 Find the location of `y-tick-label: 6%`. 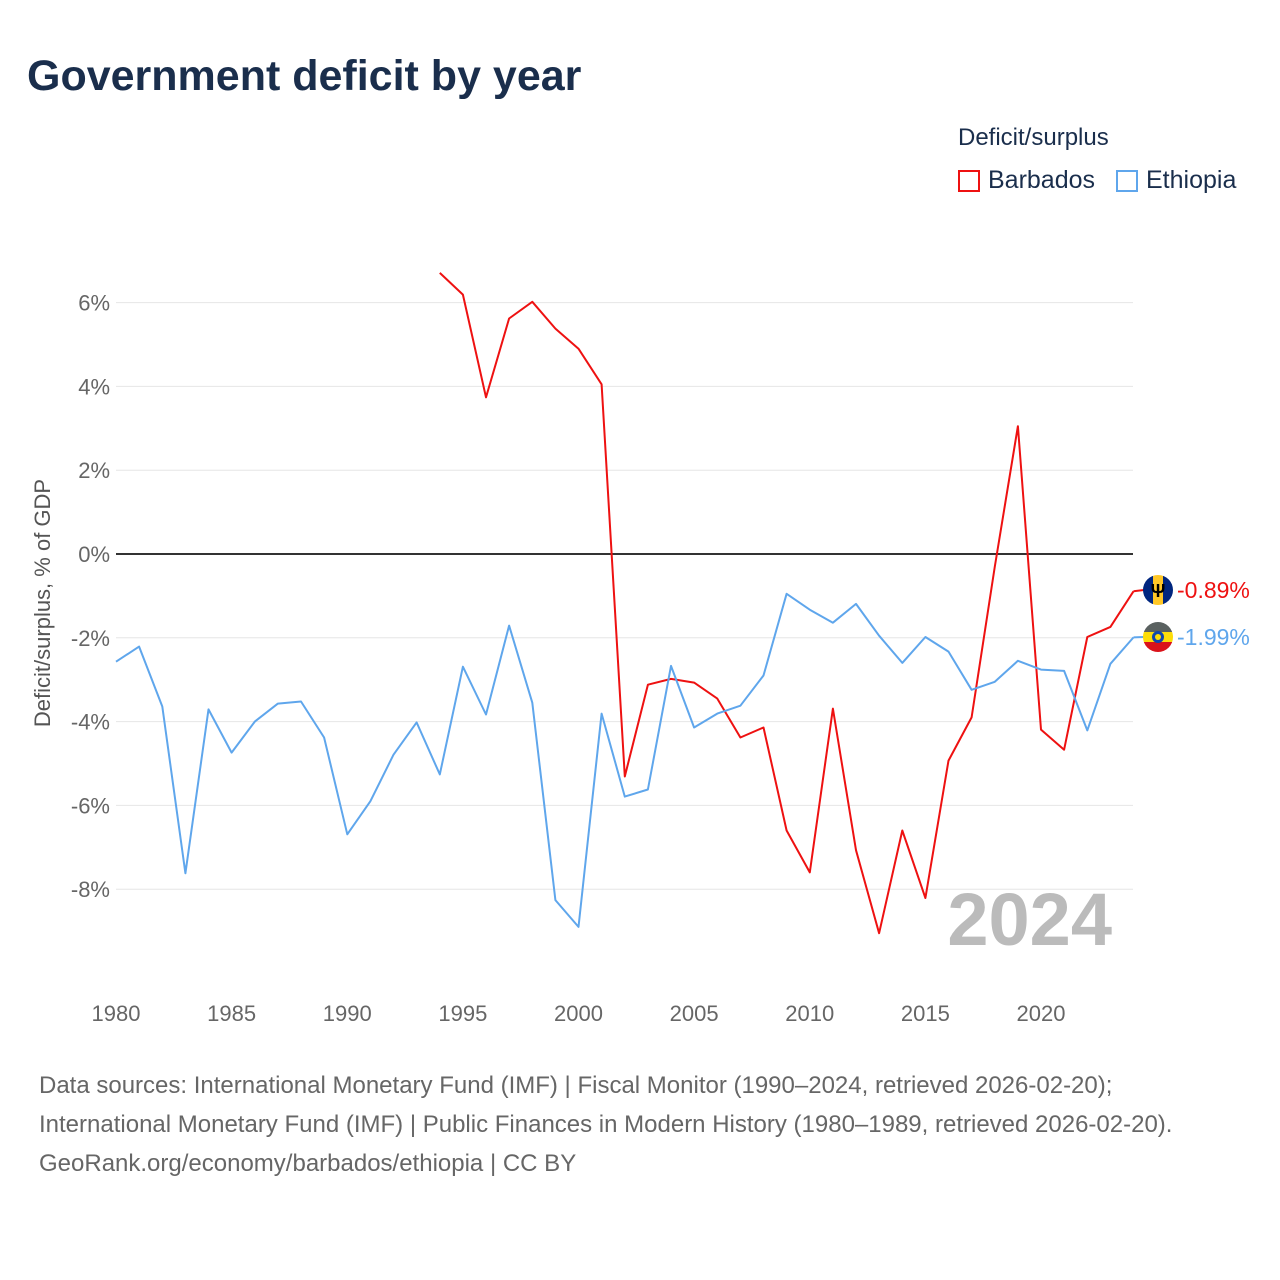

y-tick-label: 6% is located at coordinates (94, 303).